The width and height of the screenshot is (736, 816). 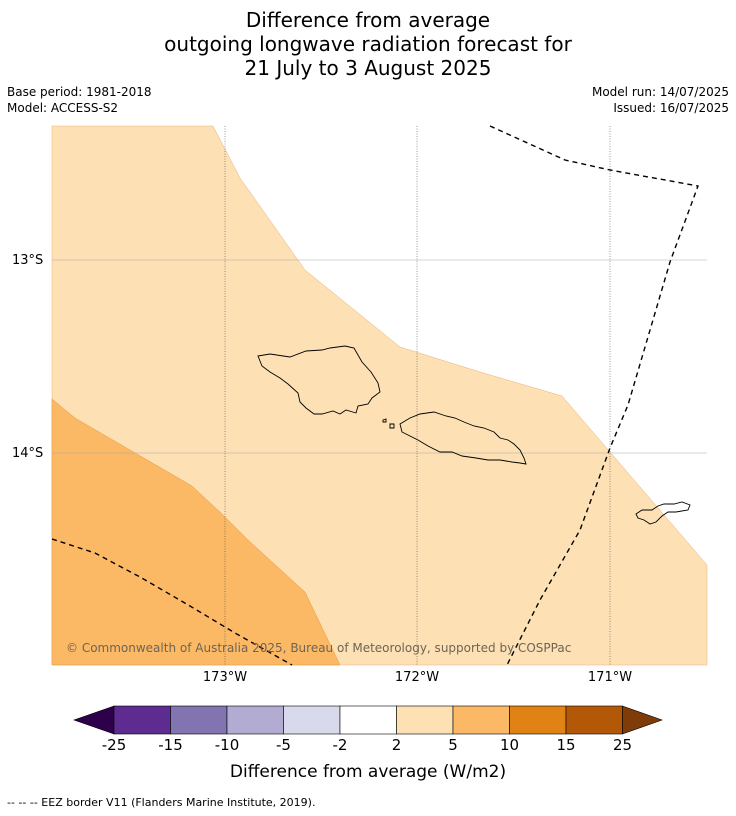 I want to click on lon-label-171w: 171°W, so click(x=610, y=677).